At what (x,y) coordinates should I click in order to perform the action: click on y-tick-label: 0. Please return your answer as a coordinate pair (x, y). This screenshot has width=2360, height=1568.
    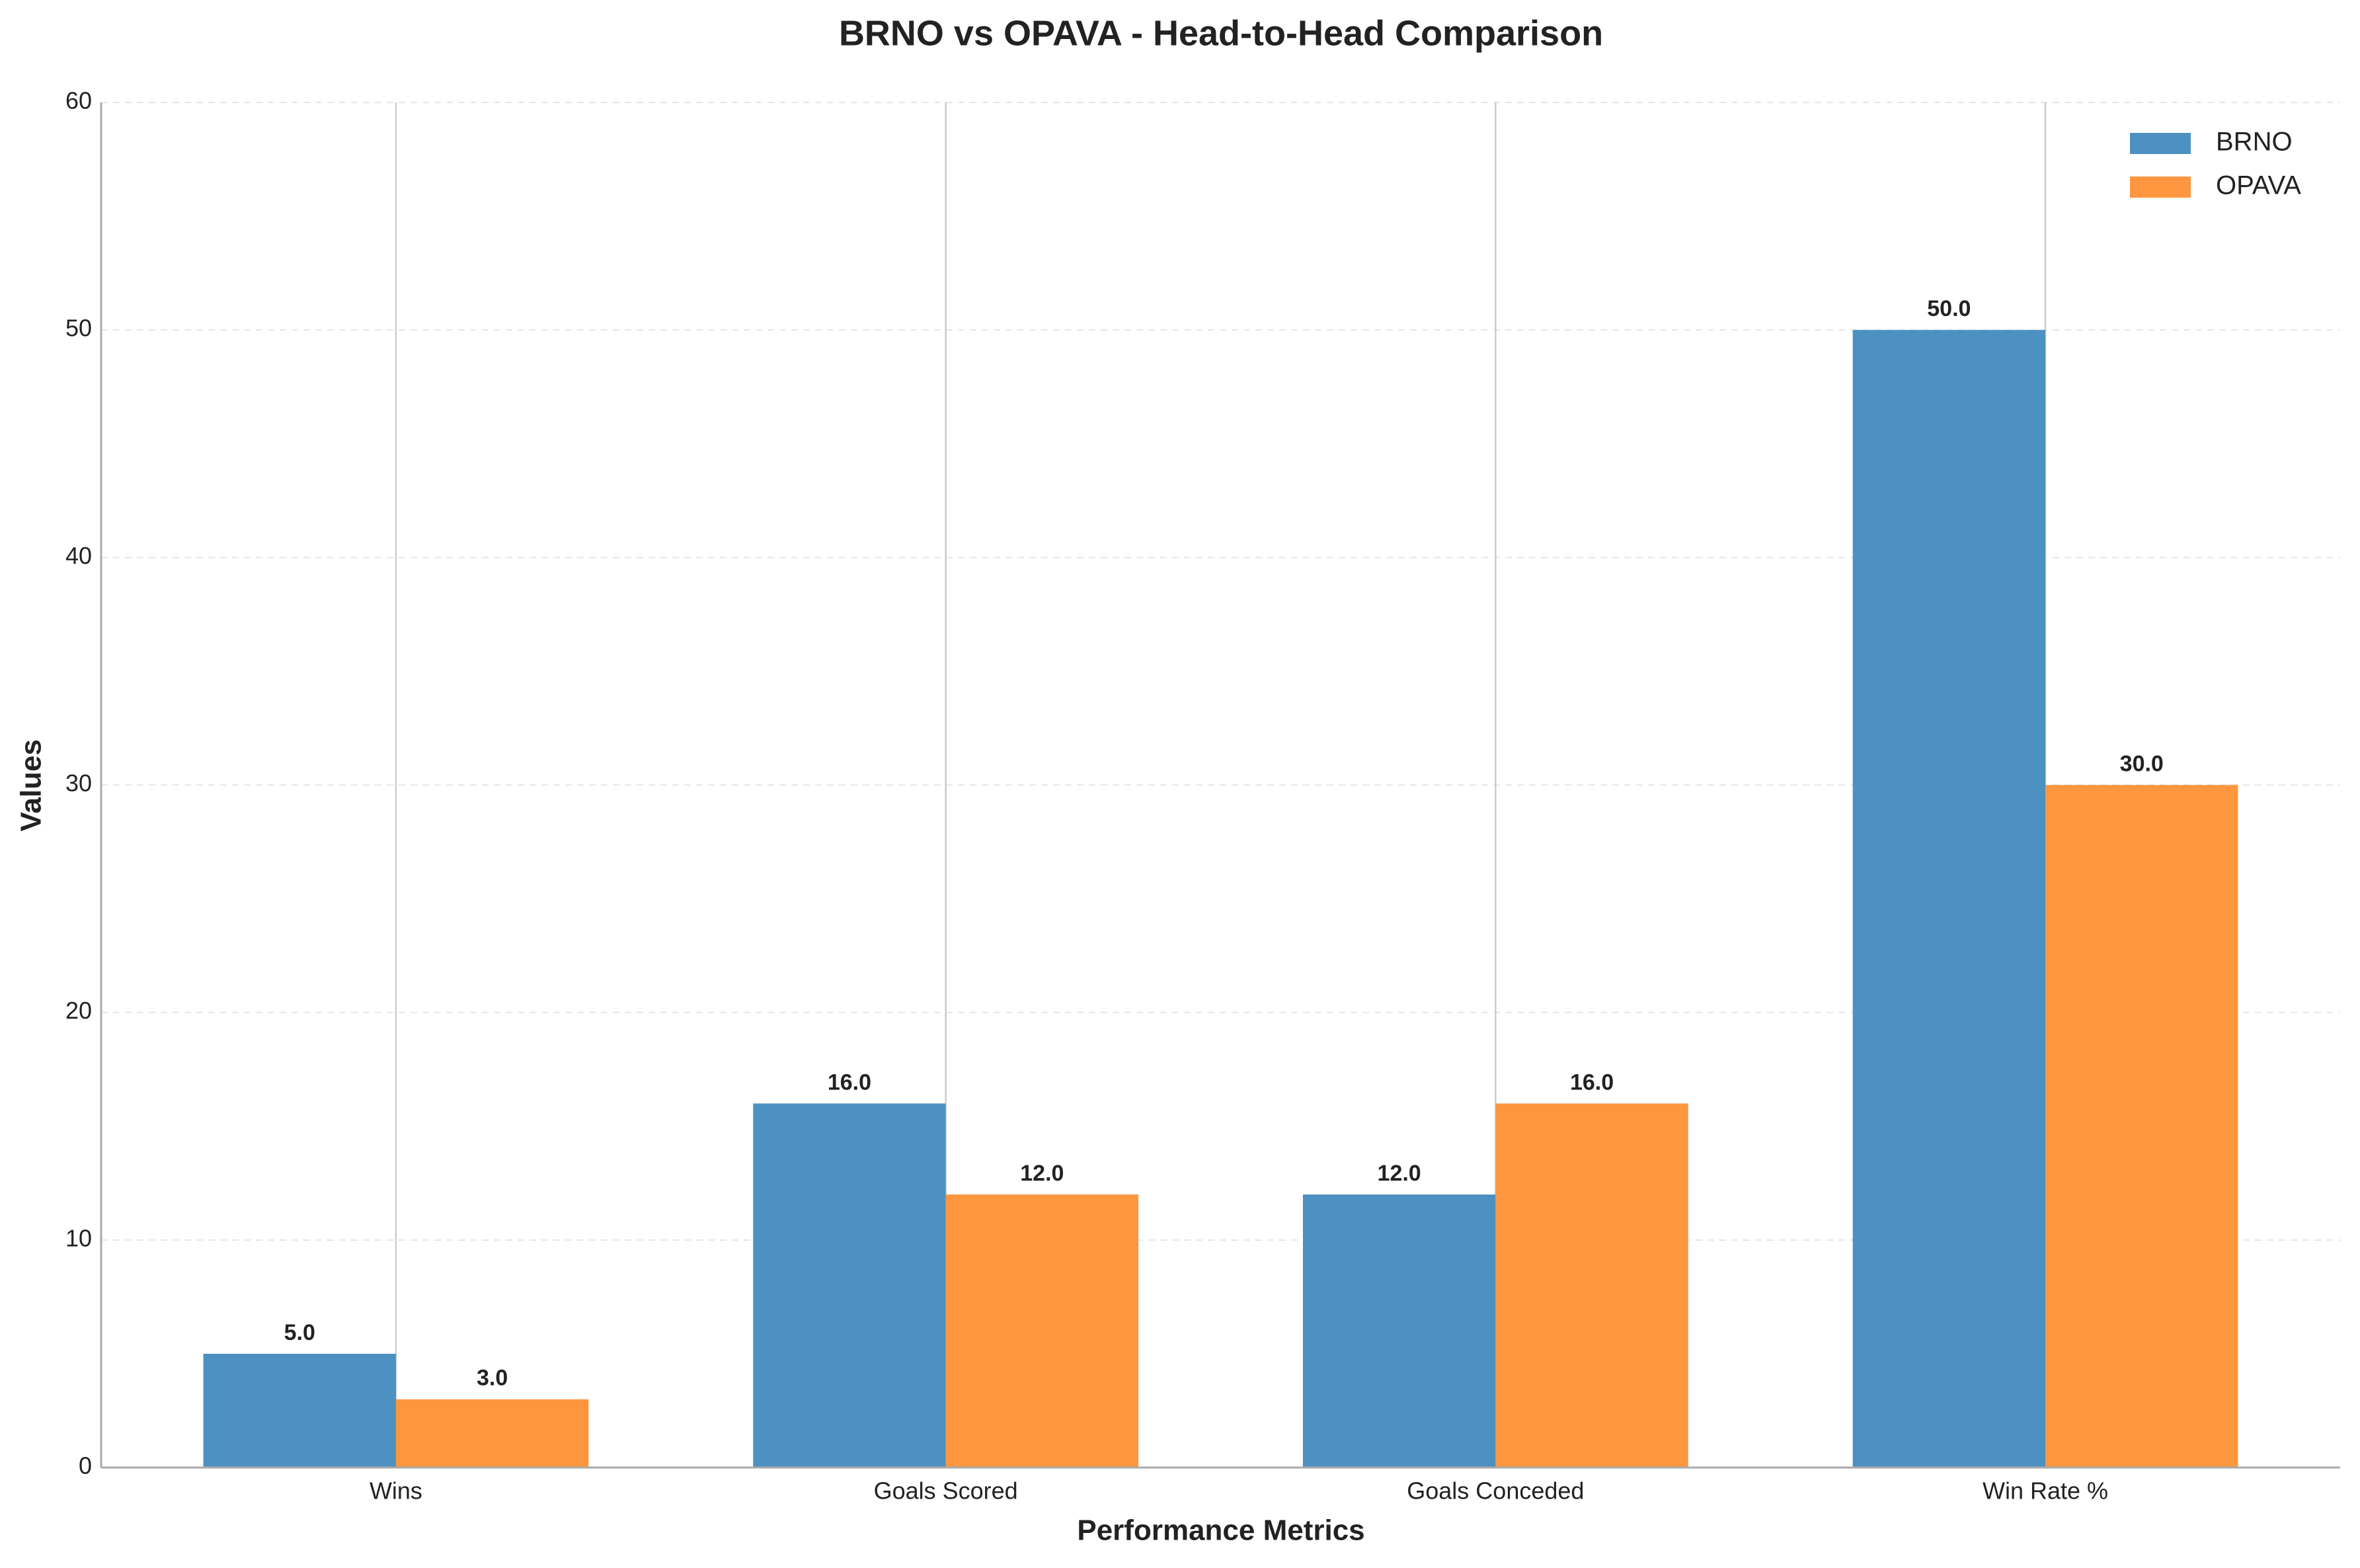
    Looking at the image, I should click on (85, 1465).